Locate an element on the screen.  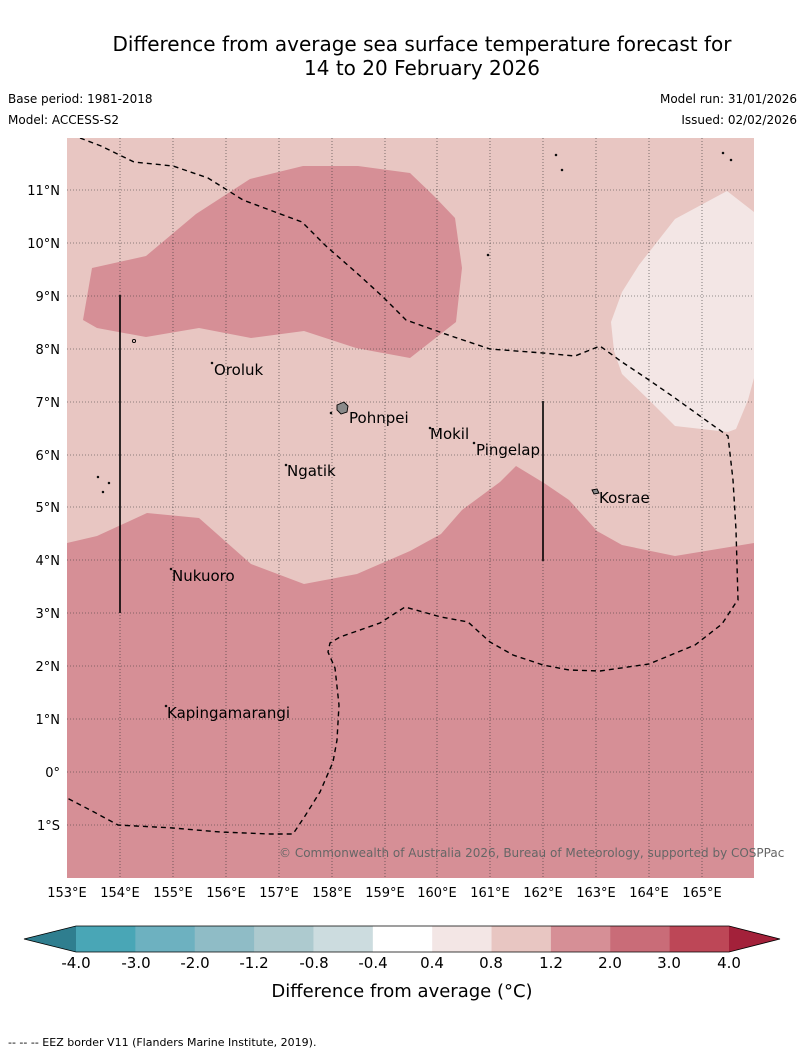
issued-date: Issued: 02/02/2026 is located at coordinates (739, 120).